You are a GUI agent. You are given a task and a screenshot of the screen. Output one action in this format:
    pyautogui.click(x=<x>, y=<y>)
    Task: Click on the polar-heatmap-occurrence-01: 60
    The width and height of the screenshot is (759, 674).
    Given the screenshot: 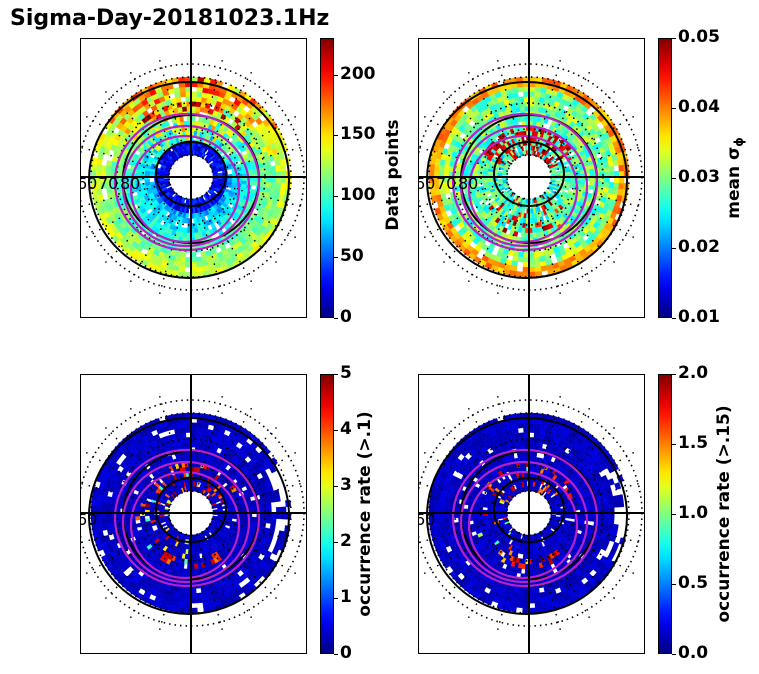 What is the action you would take?
    pyautogui.click(x=193, y=514)
    